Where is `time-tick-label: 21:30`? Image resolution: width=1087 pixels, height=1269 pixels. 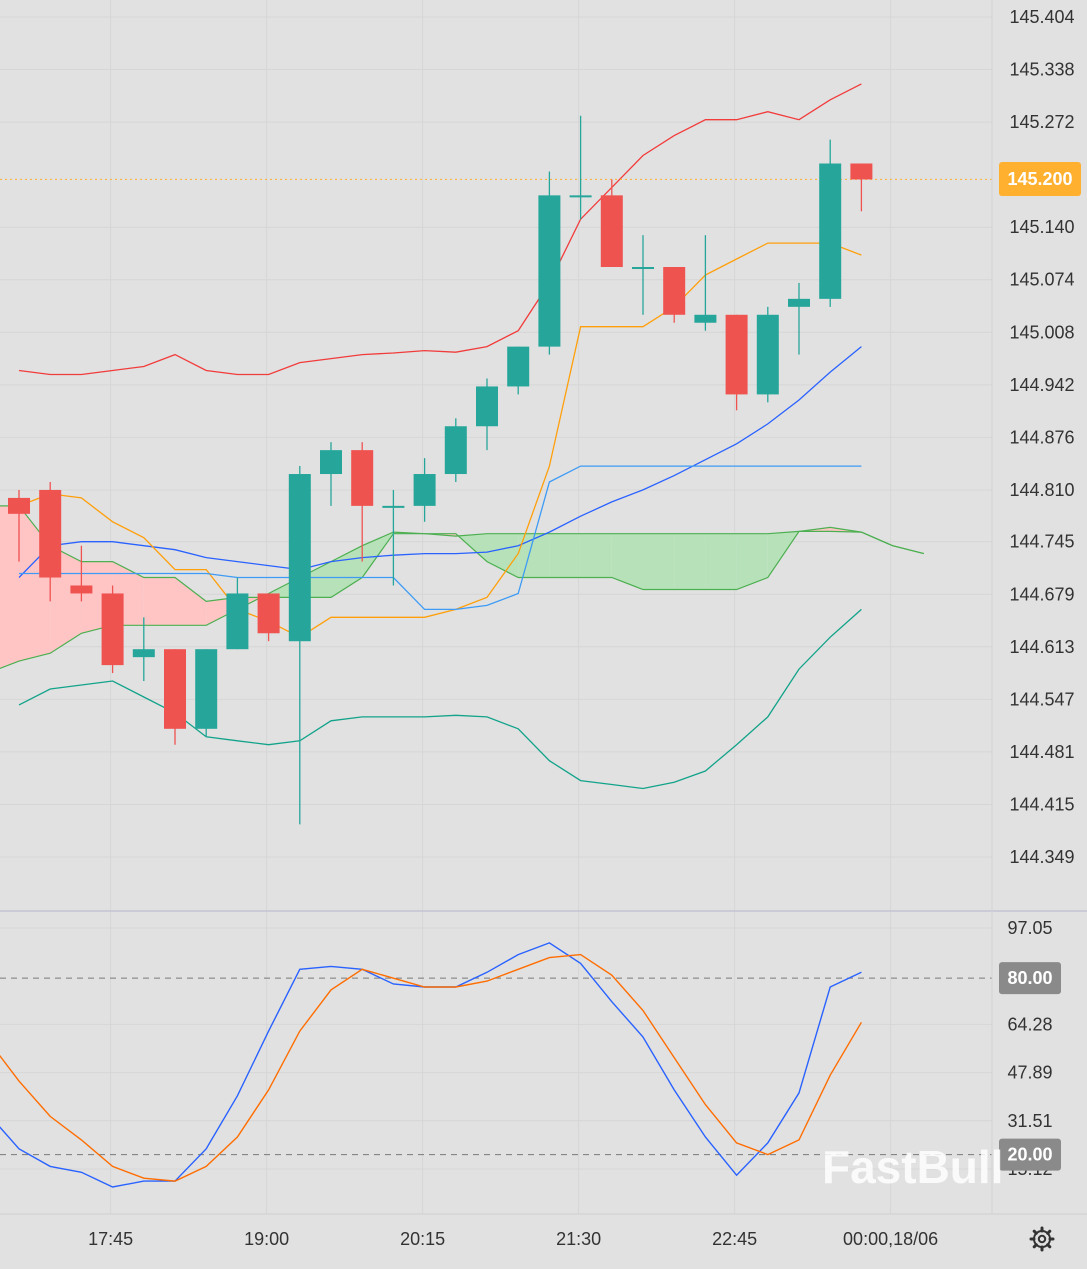
time-tick-label: 21:30 is located at coordinates (578, 1239).